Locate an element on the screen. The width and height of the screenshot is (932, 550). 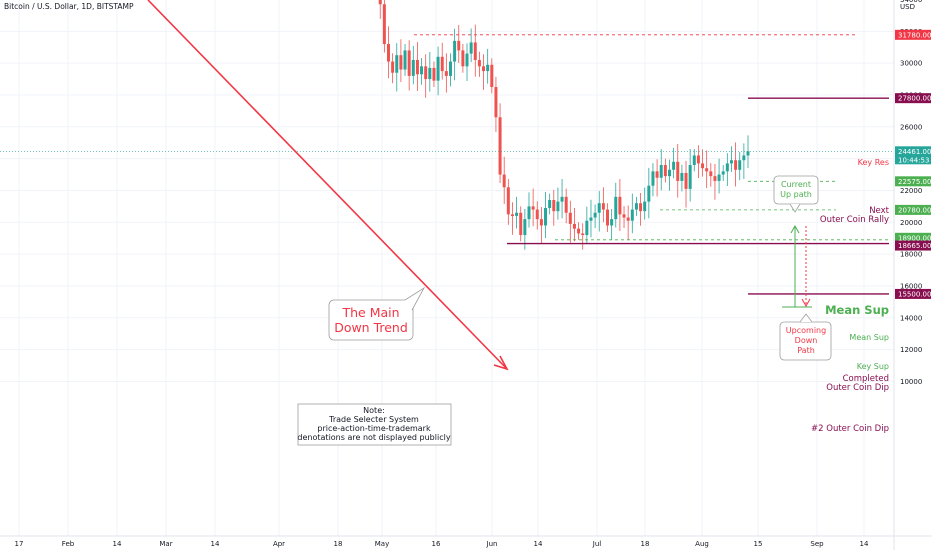
price-tag-label: 15500.00 is located at coordinates (914, 294).